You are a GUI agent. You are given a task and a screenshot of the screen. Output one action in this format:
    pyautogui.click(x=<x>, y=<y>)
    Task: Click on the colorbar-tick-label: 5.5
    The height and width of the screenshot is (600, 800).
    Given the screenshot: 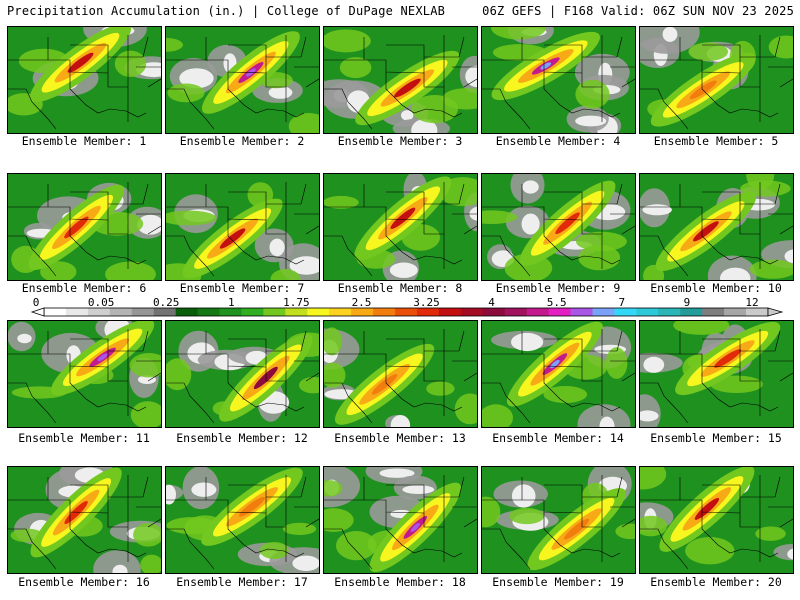 What is the action you would take?
    pyautogui.click(x=557, y=302)
    